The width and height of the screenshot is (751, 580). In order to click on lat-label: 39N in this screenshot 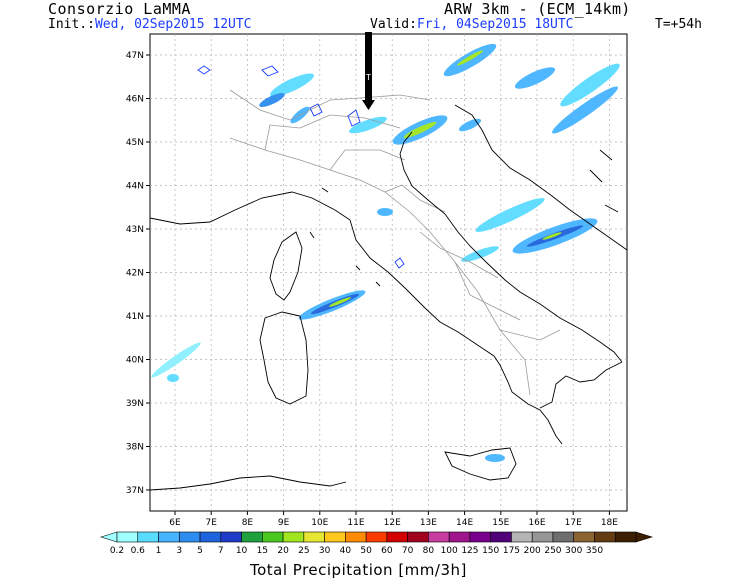, I will do `click(135, 404)`.